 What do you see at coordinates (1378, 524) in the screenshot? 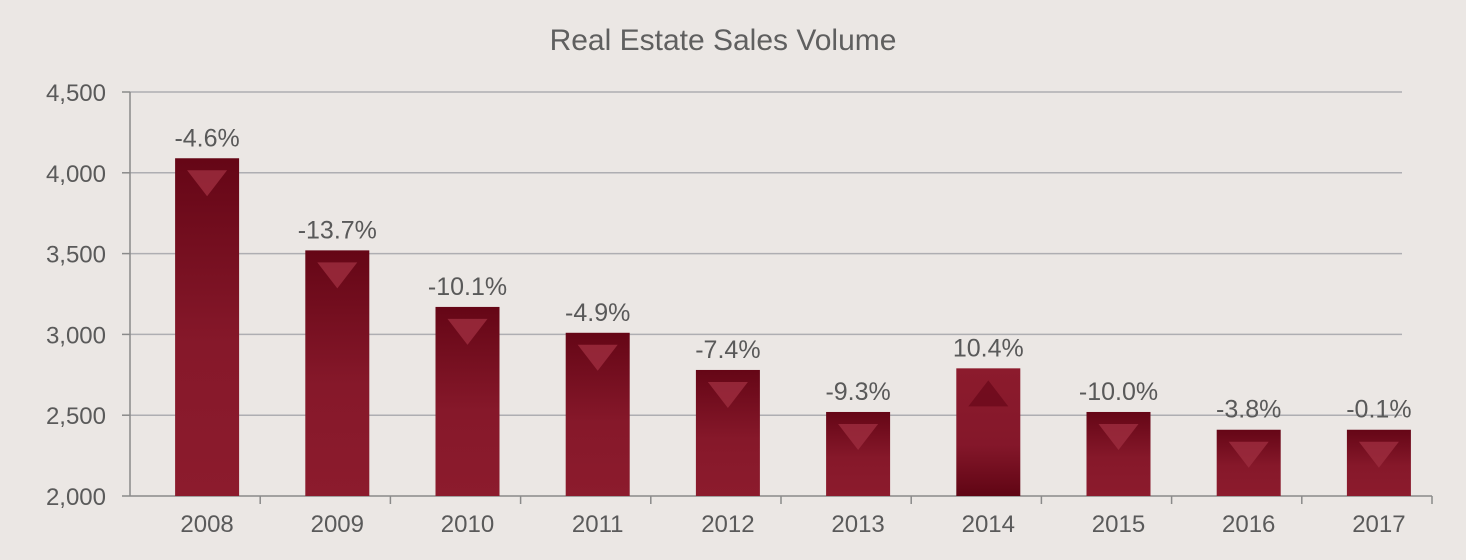
I see `x-tick-label: 2017` at bounding box center [1378, 524].